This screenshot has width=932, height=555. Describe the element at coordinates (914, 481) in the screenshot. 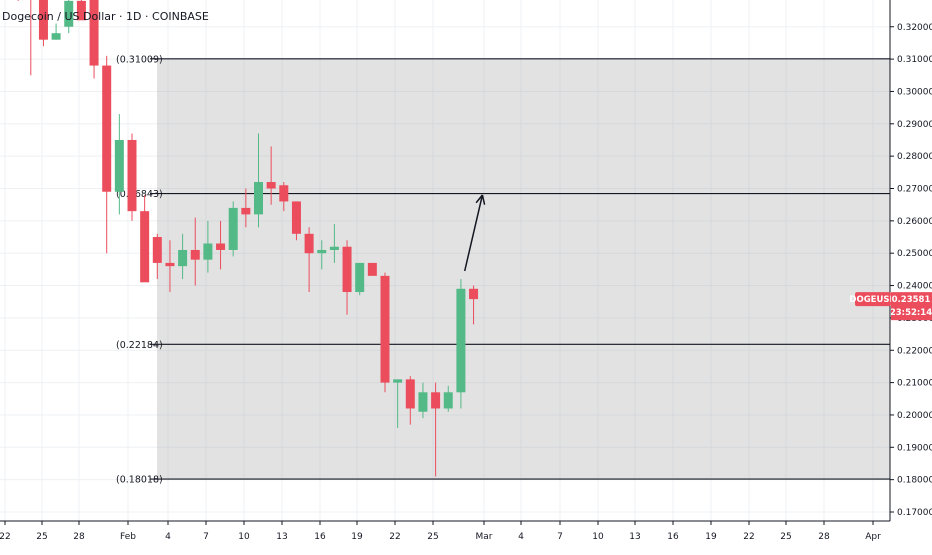

I see `y-tick-label: 0.18000` at that location.